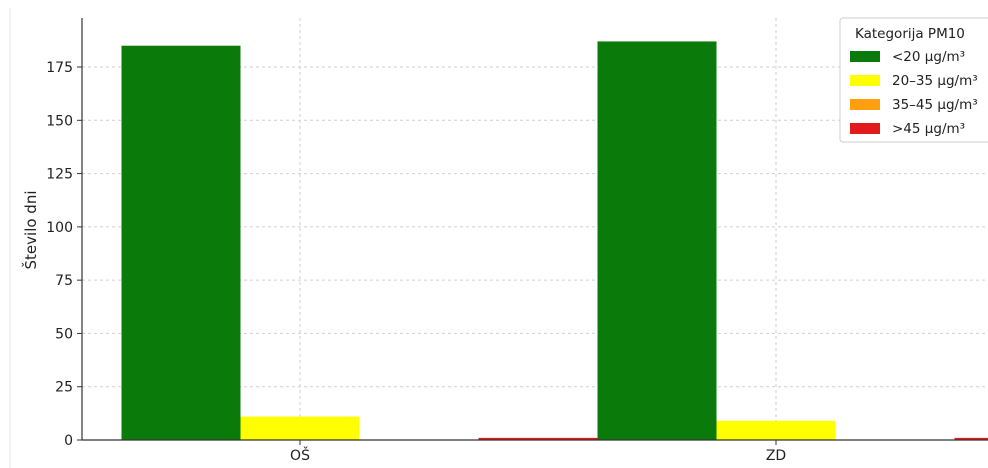 The image size is (988, 468). What do you see at coordinates (64, 334) in the screenshot?
I see `y-tick-label: 50` at bounding box center [64, 334].